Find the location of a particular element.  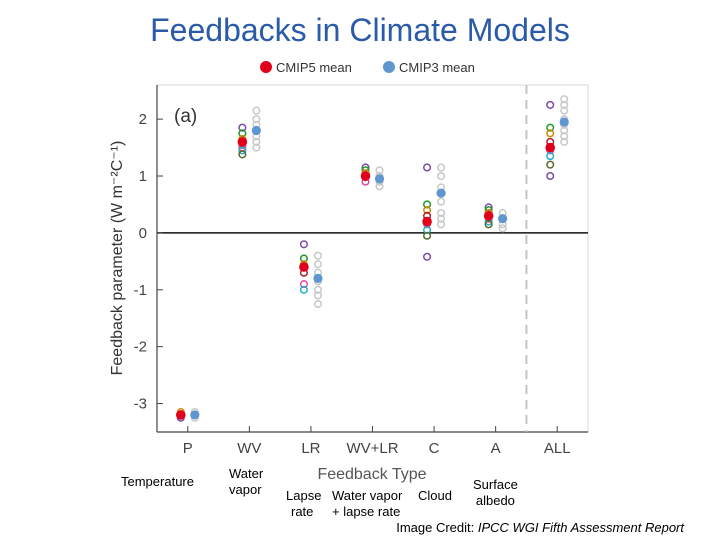

x-axis: P WV LR WV+LR C A ALL is located at coordinates (377, 441).